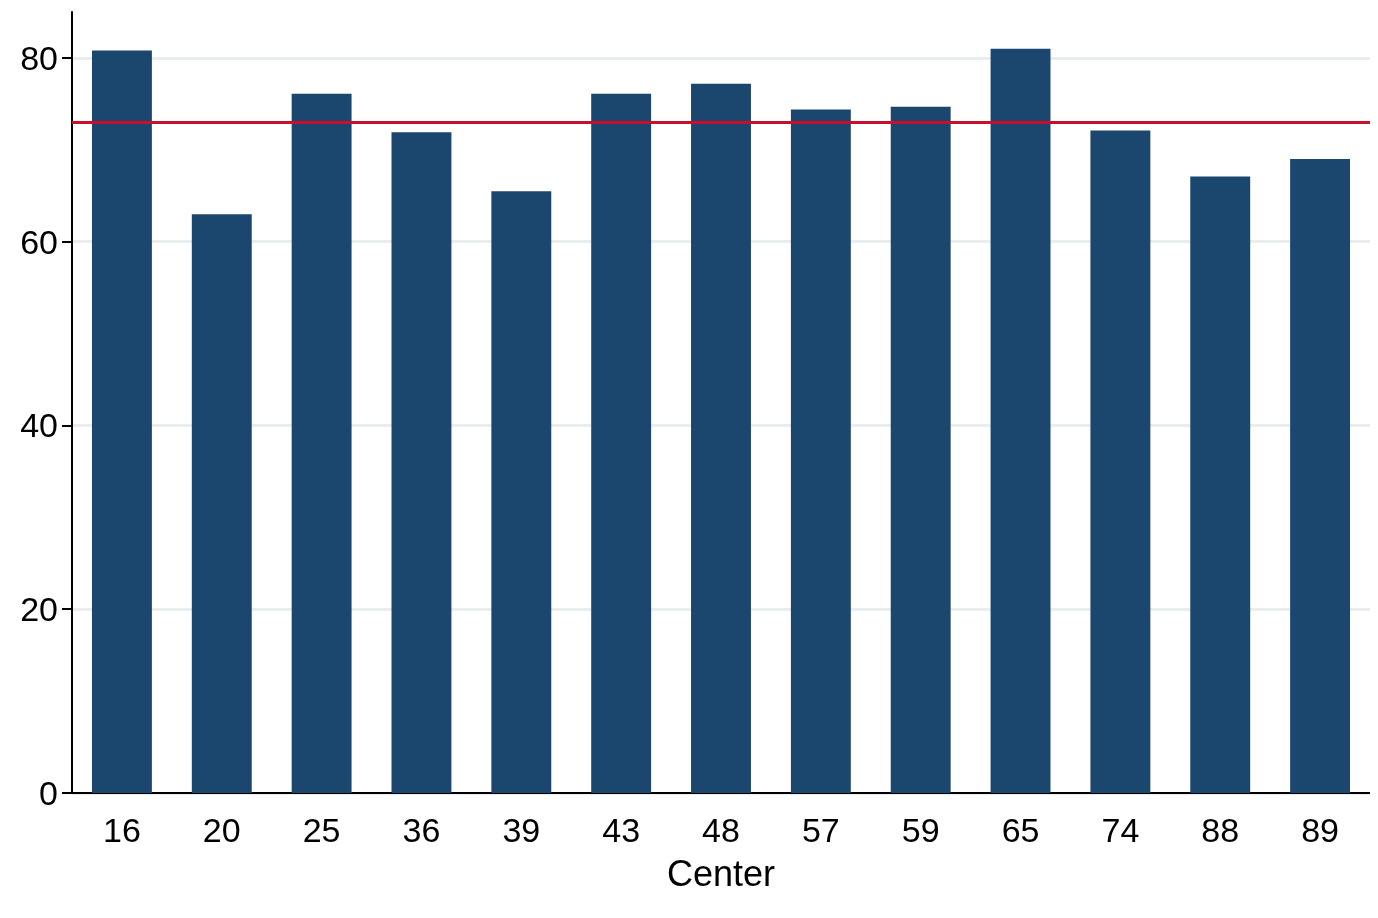 This screenshot has height=918, width=1378. Describe the element at coordinates (39, 57) in the screenshot. I see `y-tick-label: 80` at that location.